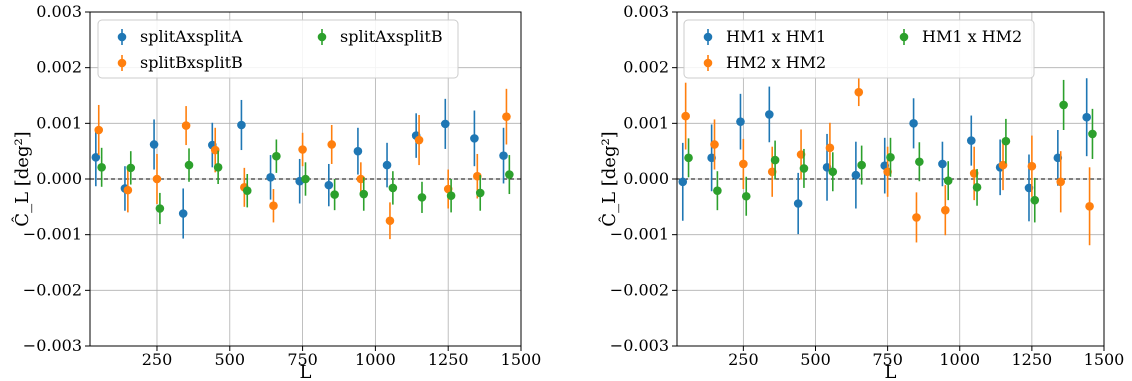 This screenshot has width=1132, height=381. I want to click on legend: HM1 x HM1 HM2 x HM2 HM1 x HM2, so click(859, 49).